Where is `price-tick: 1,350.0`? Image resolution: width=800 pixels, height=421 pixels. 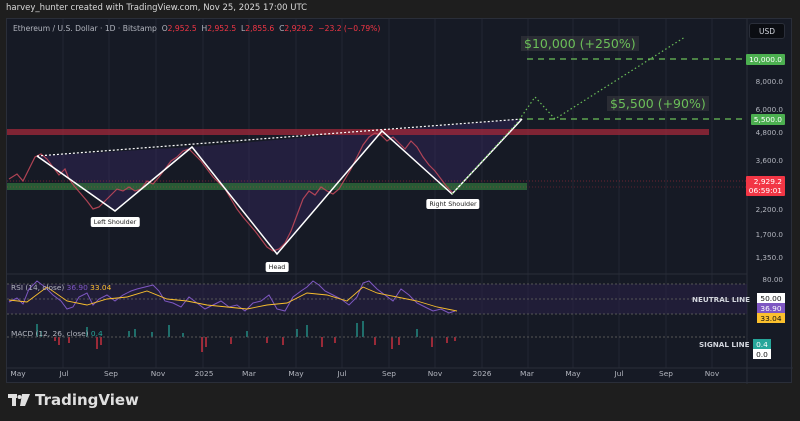
price-tick: 1,350.0 is located at coordinates (769, 257).